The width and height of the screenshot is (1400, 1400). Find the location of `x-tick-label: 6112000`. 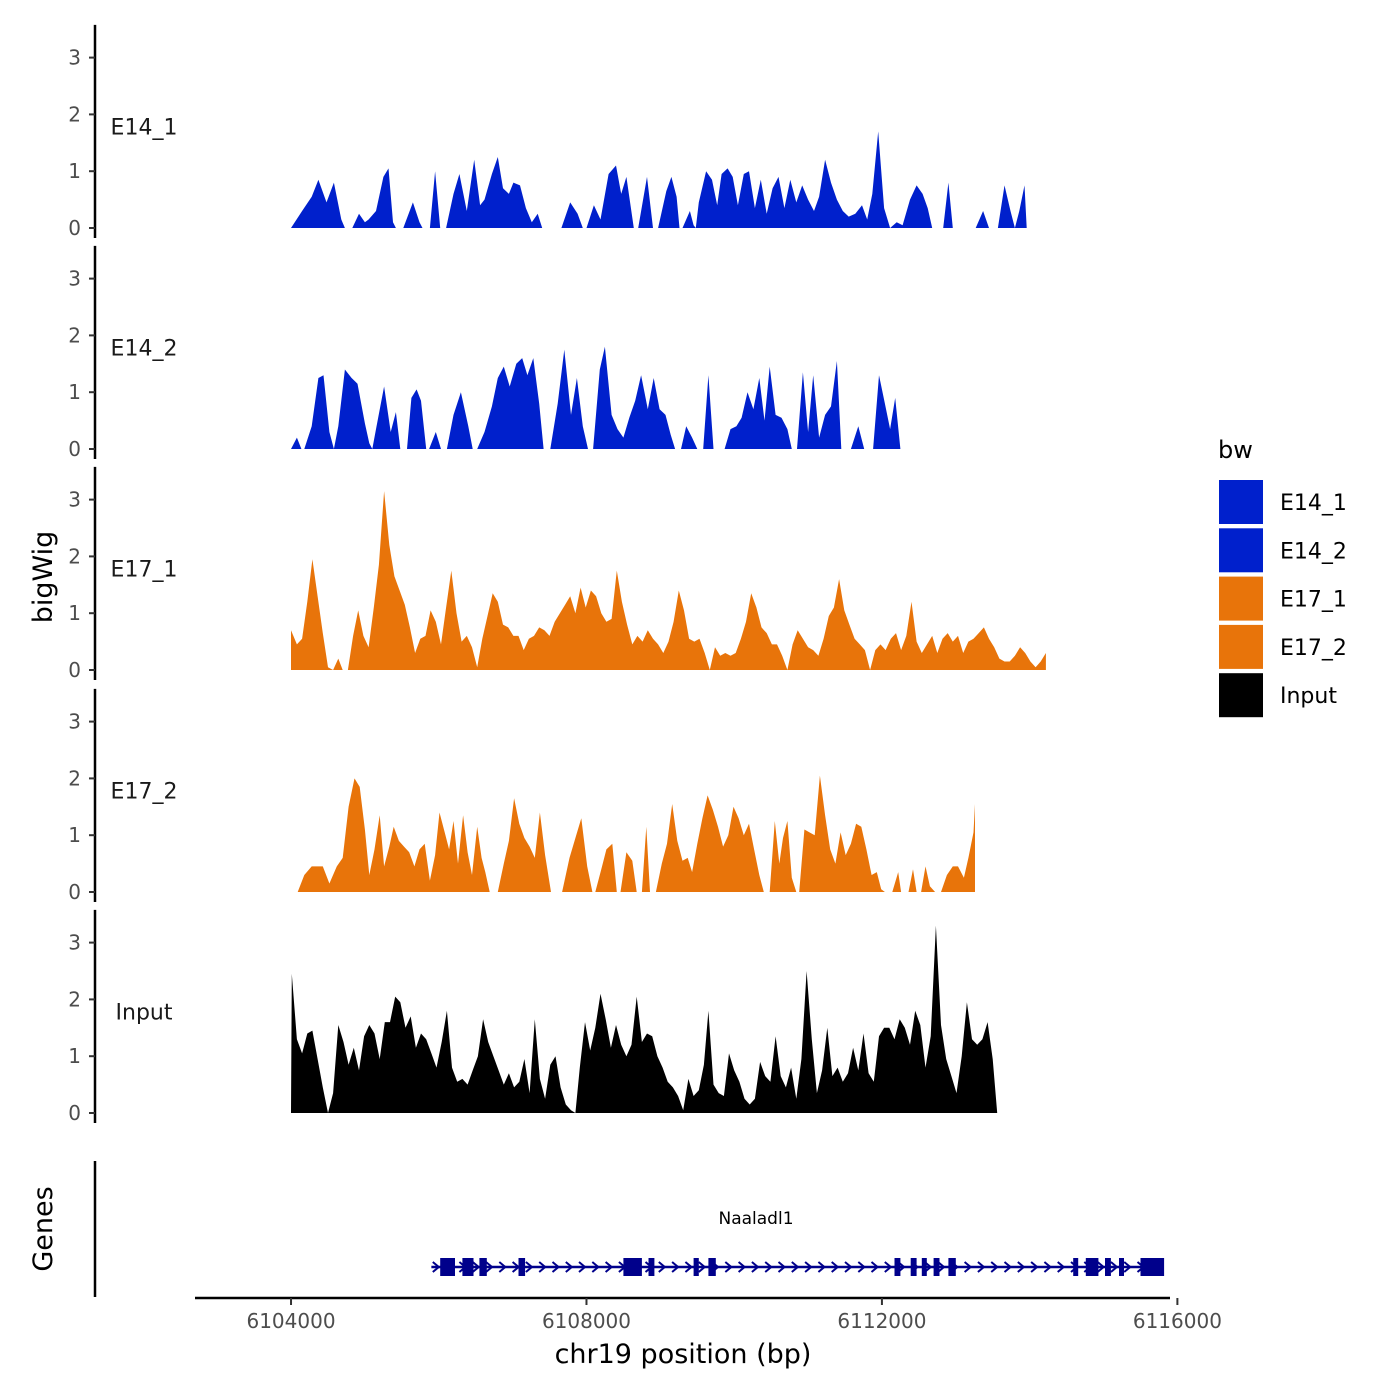

x-tick-label: 6112000 is located at coordinates (881, 1321).